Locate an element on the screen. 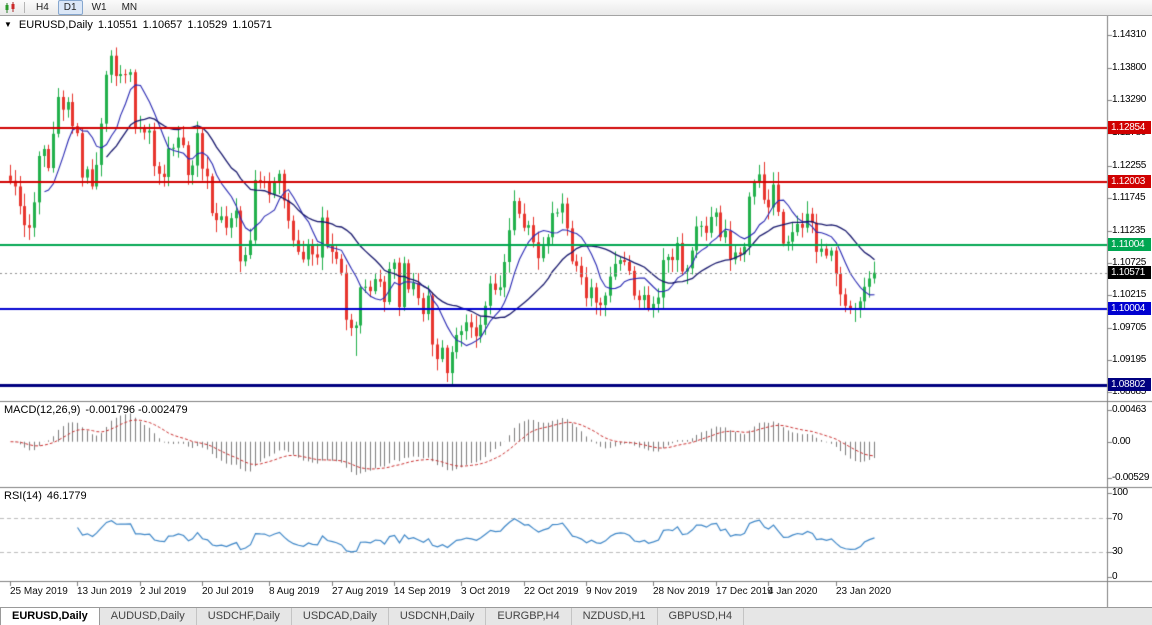 The height and width of the screenshot is (625, 1152). timeframe-button-mn: MN is located at coordinates (129, 7).